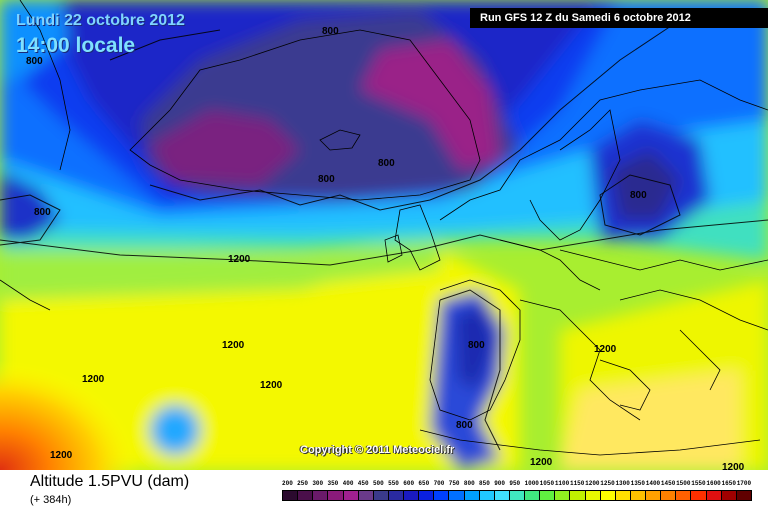  Describe the element at coordinates (76, 45) in the screenshot. I see `valid-time: 14:00 locale` at that location.